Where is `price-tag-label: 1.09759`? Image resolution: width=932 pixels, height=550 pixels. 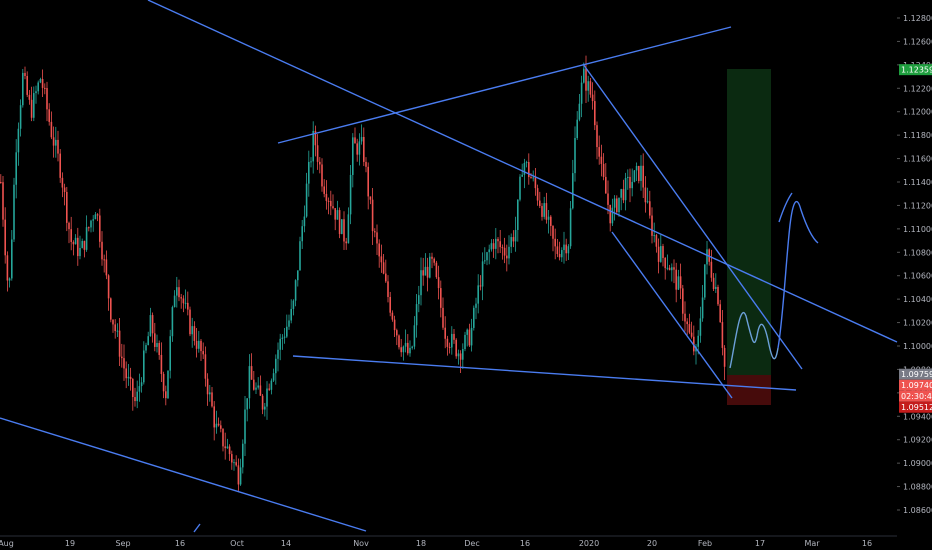 price-tag-label: 1.09759 is located at coordinates (916, 374).